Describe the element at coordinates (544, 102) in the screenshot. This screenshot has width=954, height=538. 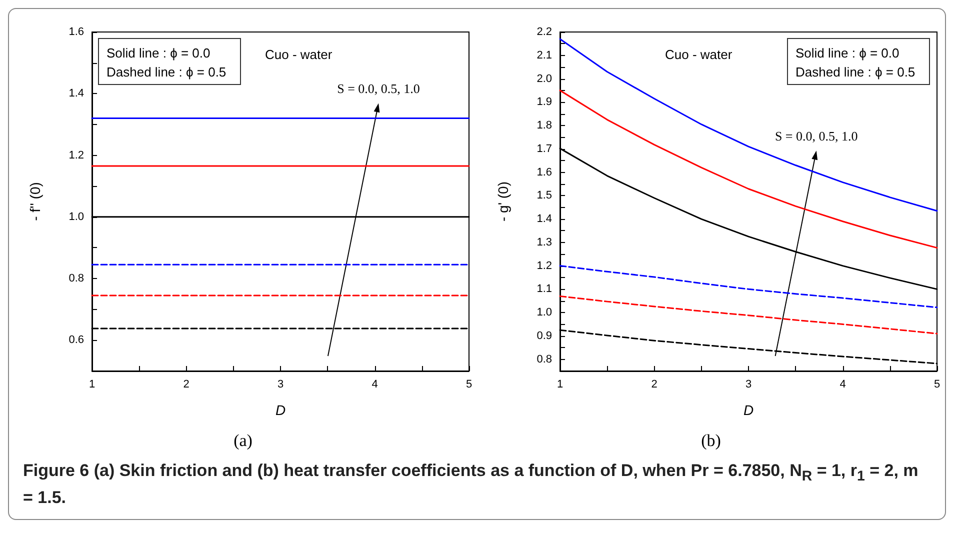
I see `y-tick-label: 1.9` at that location.